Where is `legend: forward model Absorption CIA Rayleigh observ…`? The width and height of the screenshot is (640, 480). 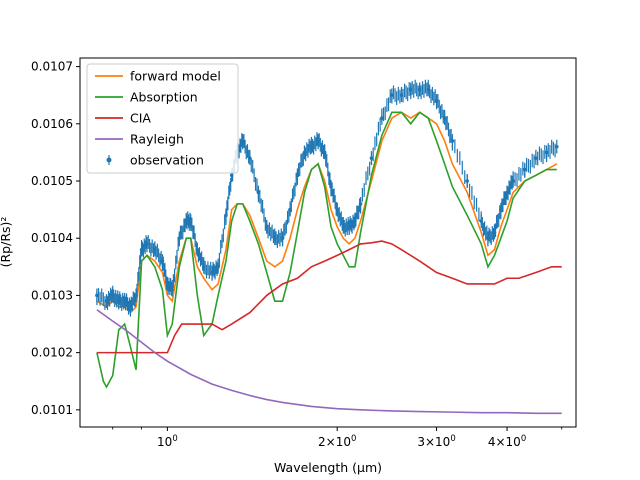 legend: forward model Absorption CIA Rayleigh observ… is located at coordinates (162, 118).